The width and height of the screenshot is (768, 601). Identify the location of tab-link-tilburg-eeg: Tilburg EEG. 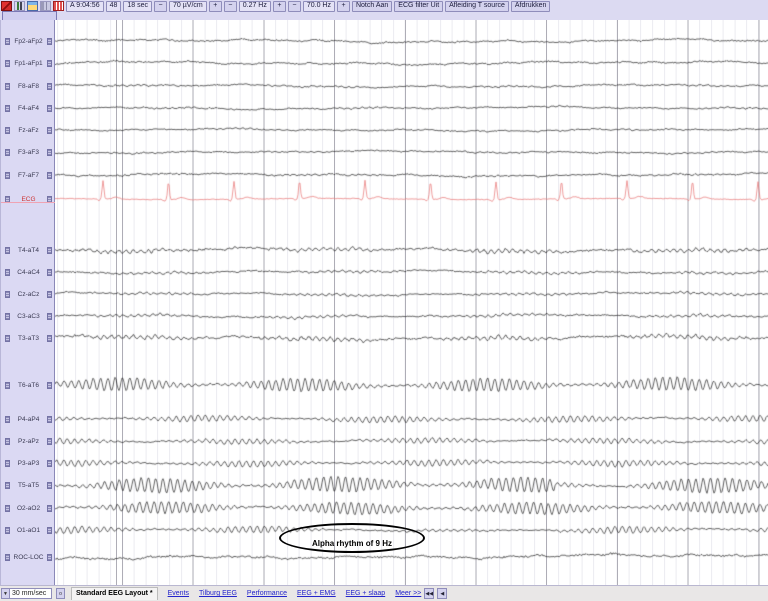
(218, 593).